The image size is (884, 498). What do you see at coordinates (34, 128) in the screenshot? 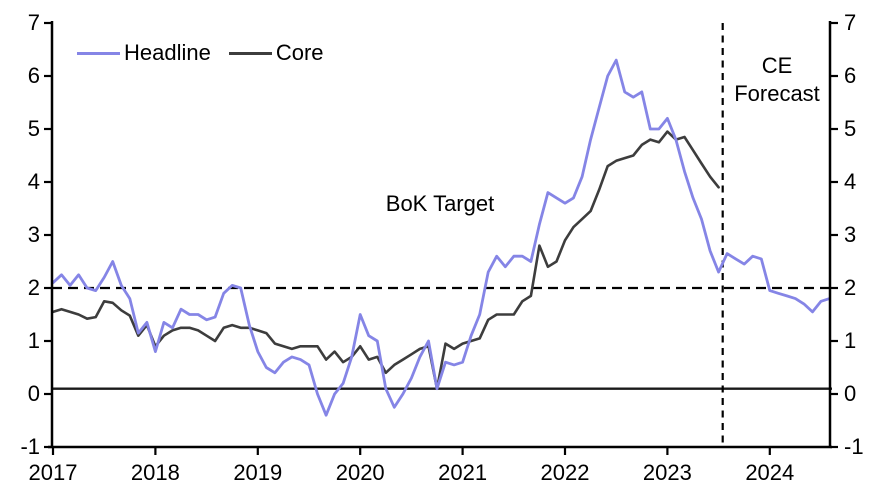
I see `y-tick-label-left: 5` at bounding box center [34, 128].